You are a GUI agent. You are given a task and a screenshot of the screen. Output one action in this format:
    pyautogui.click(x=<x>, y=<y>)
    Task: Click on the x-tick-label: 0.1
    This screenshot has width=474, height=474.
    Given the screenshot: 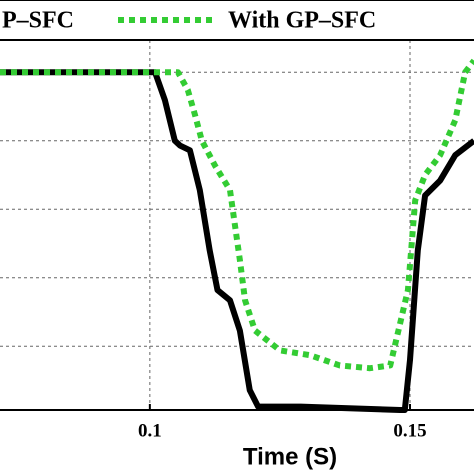 What is the action you would take?
    pyautogui.click(x=150, y=430)
    